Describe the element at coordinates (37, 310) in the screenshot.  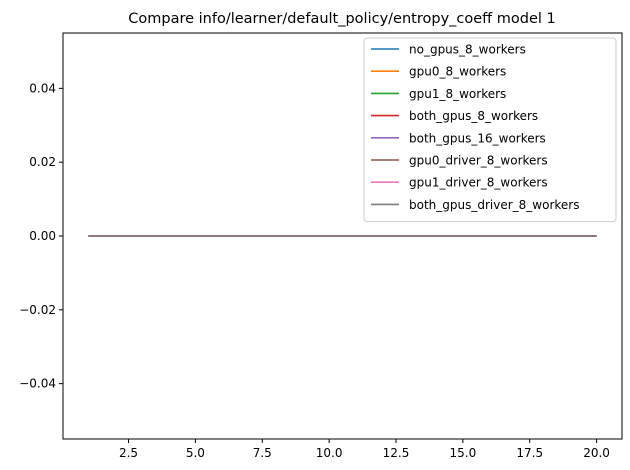
I see `y-tick-label: −0.02` at that location.